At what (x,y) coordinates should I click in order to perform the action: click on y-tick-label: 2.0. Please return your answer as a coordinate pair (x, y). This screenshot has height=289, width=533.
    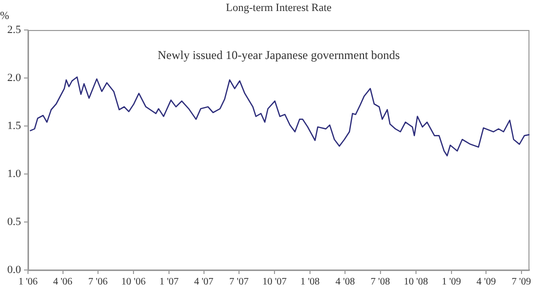
    Looking at the image, I should click on (14, 78).